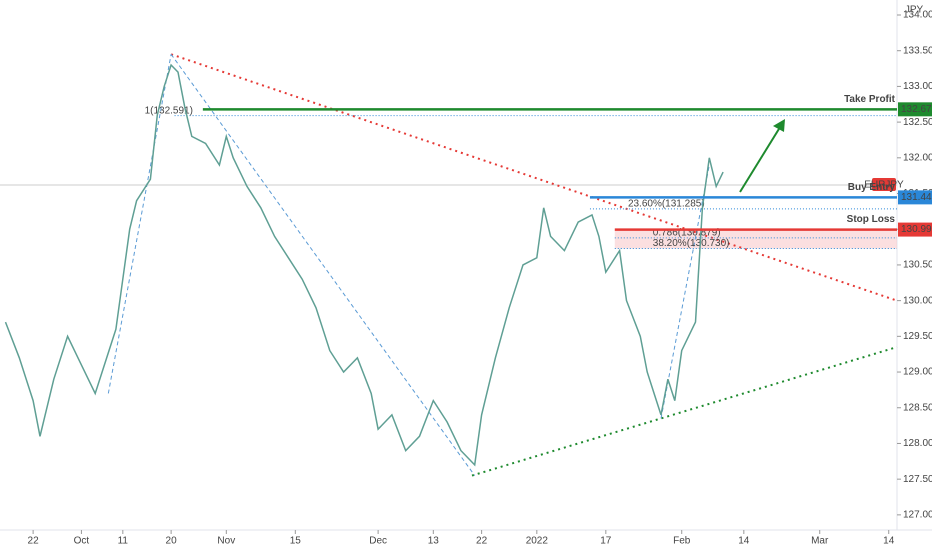 This screenshot has height=550, width=932. Describe the element at coordinates (779, 125) in the screenshot. I see `arrow-head` at that location.